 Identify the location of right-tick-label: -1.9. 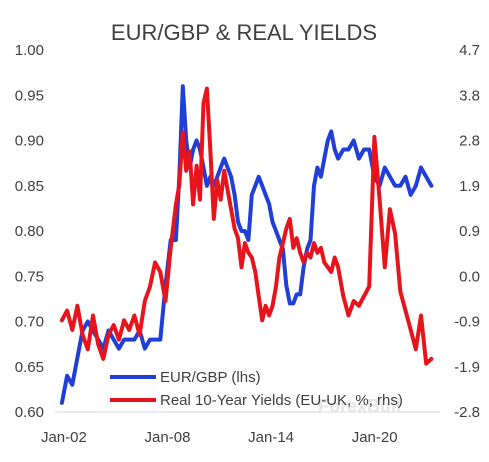
(467, 367).